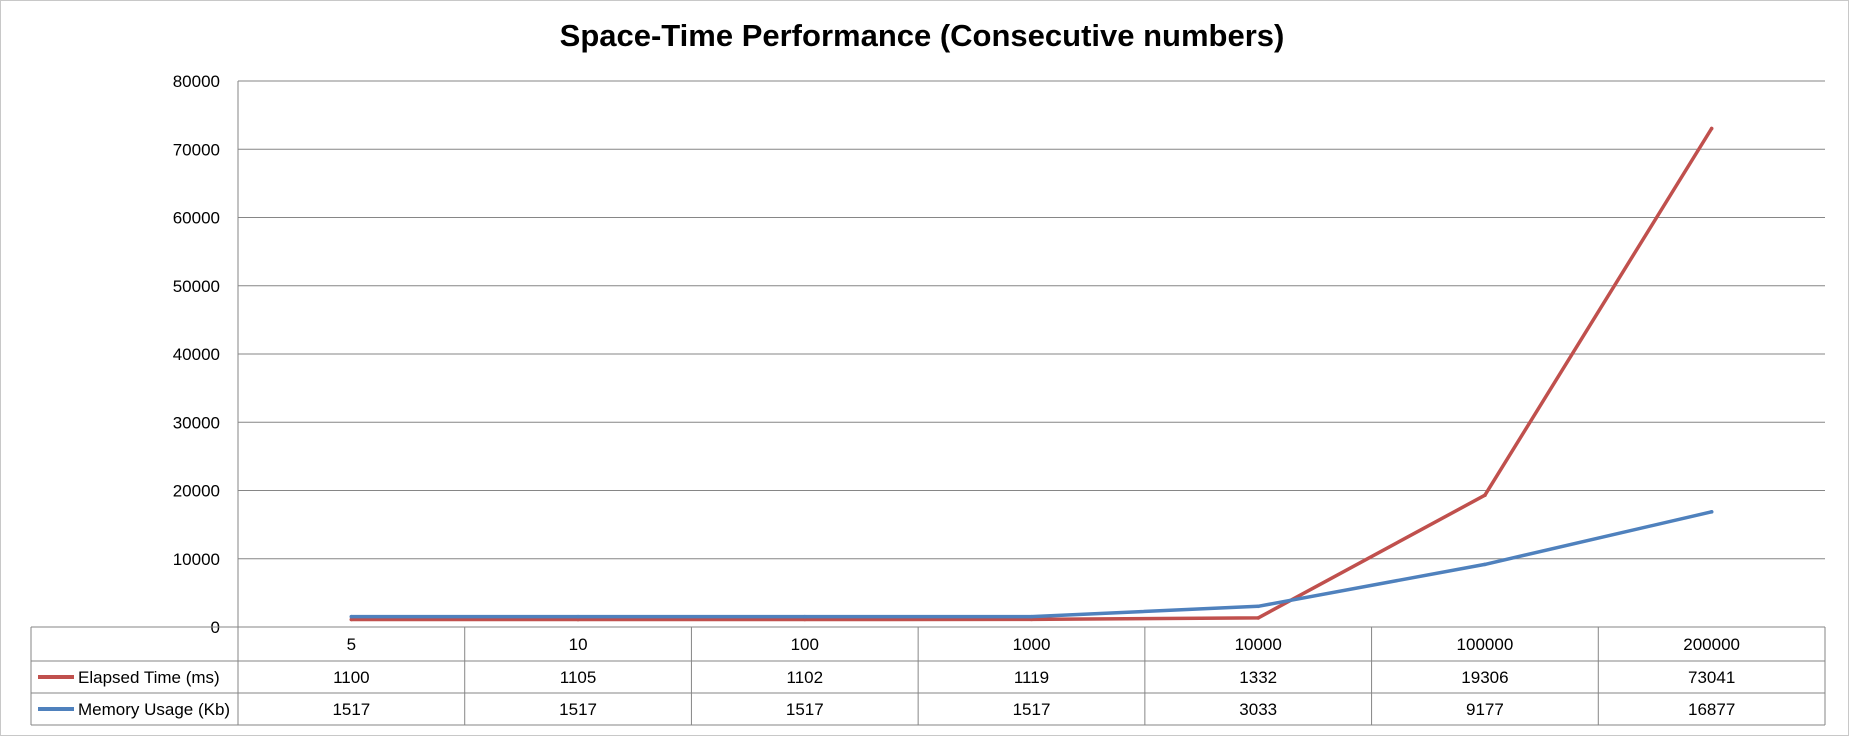 The height and width of the screenshot is (740, 1849). Describe the element at coordinates (1711, 709) in the screenshot. I see `data-table-cell: 16877` at that location.